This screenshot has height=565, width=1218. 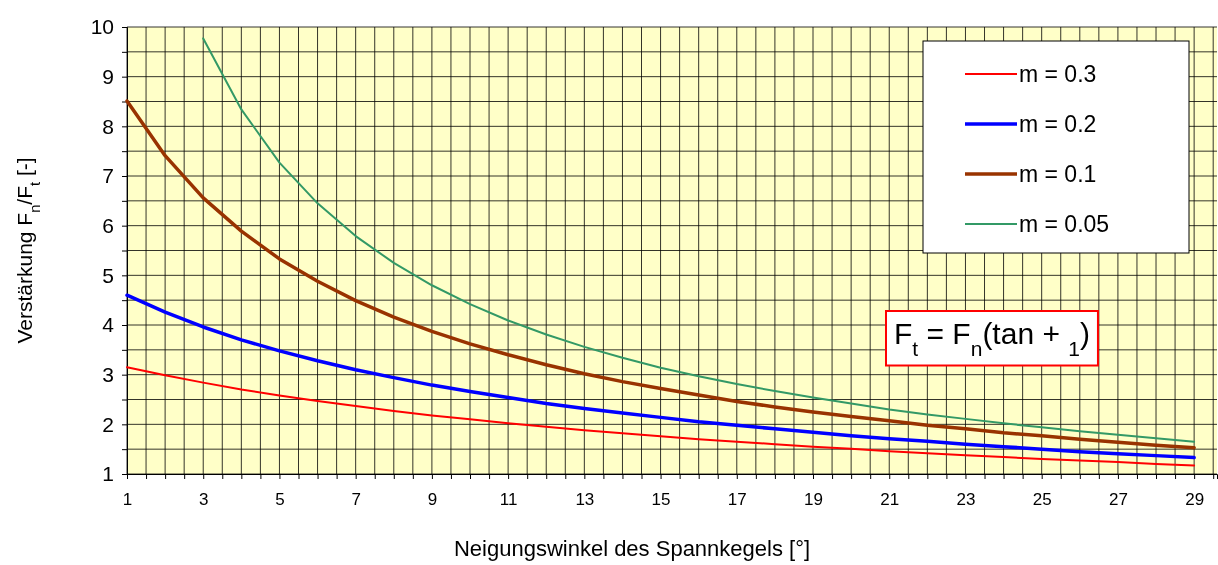 I want to click on y-tick-label: 9, so click(x=108, y=76).